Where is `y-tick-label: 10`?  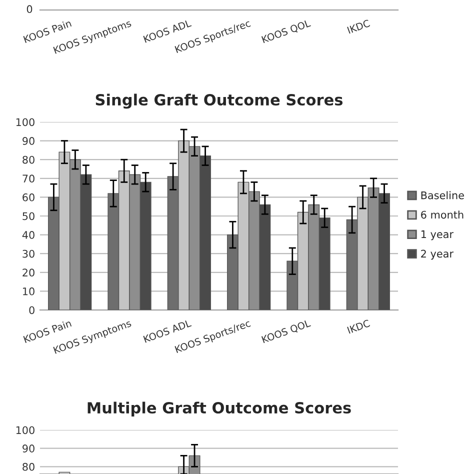
y-tick-label: 10 is located at coordinates (28, 291).